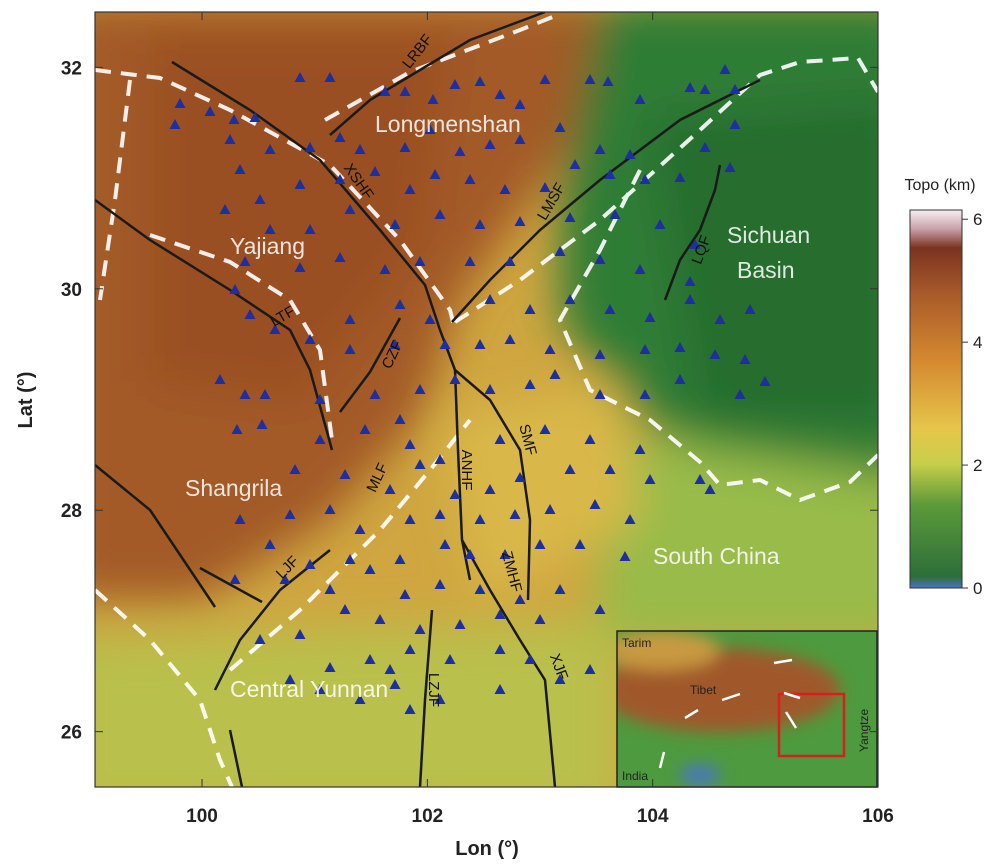 Image resolution: width=992 pixels, height=864 pixels. Describe the element at coordinates (864, 730) in the screenshot. I see `inset-label: Yangtze` at that location.